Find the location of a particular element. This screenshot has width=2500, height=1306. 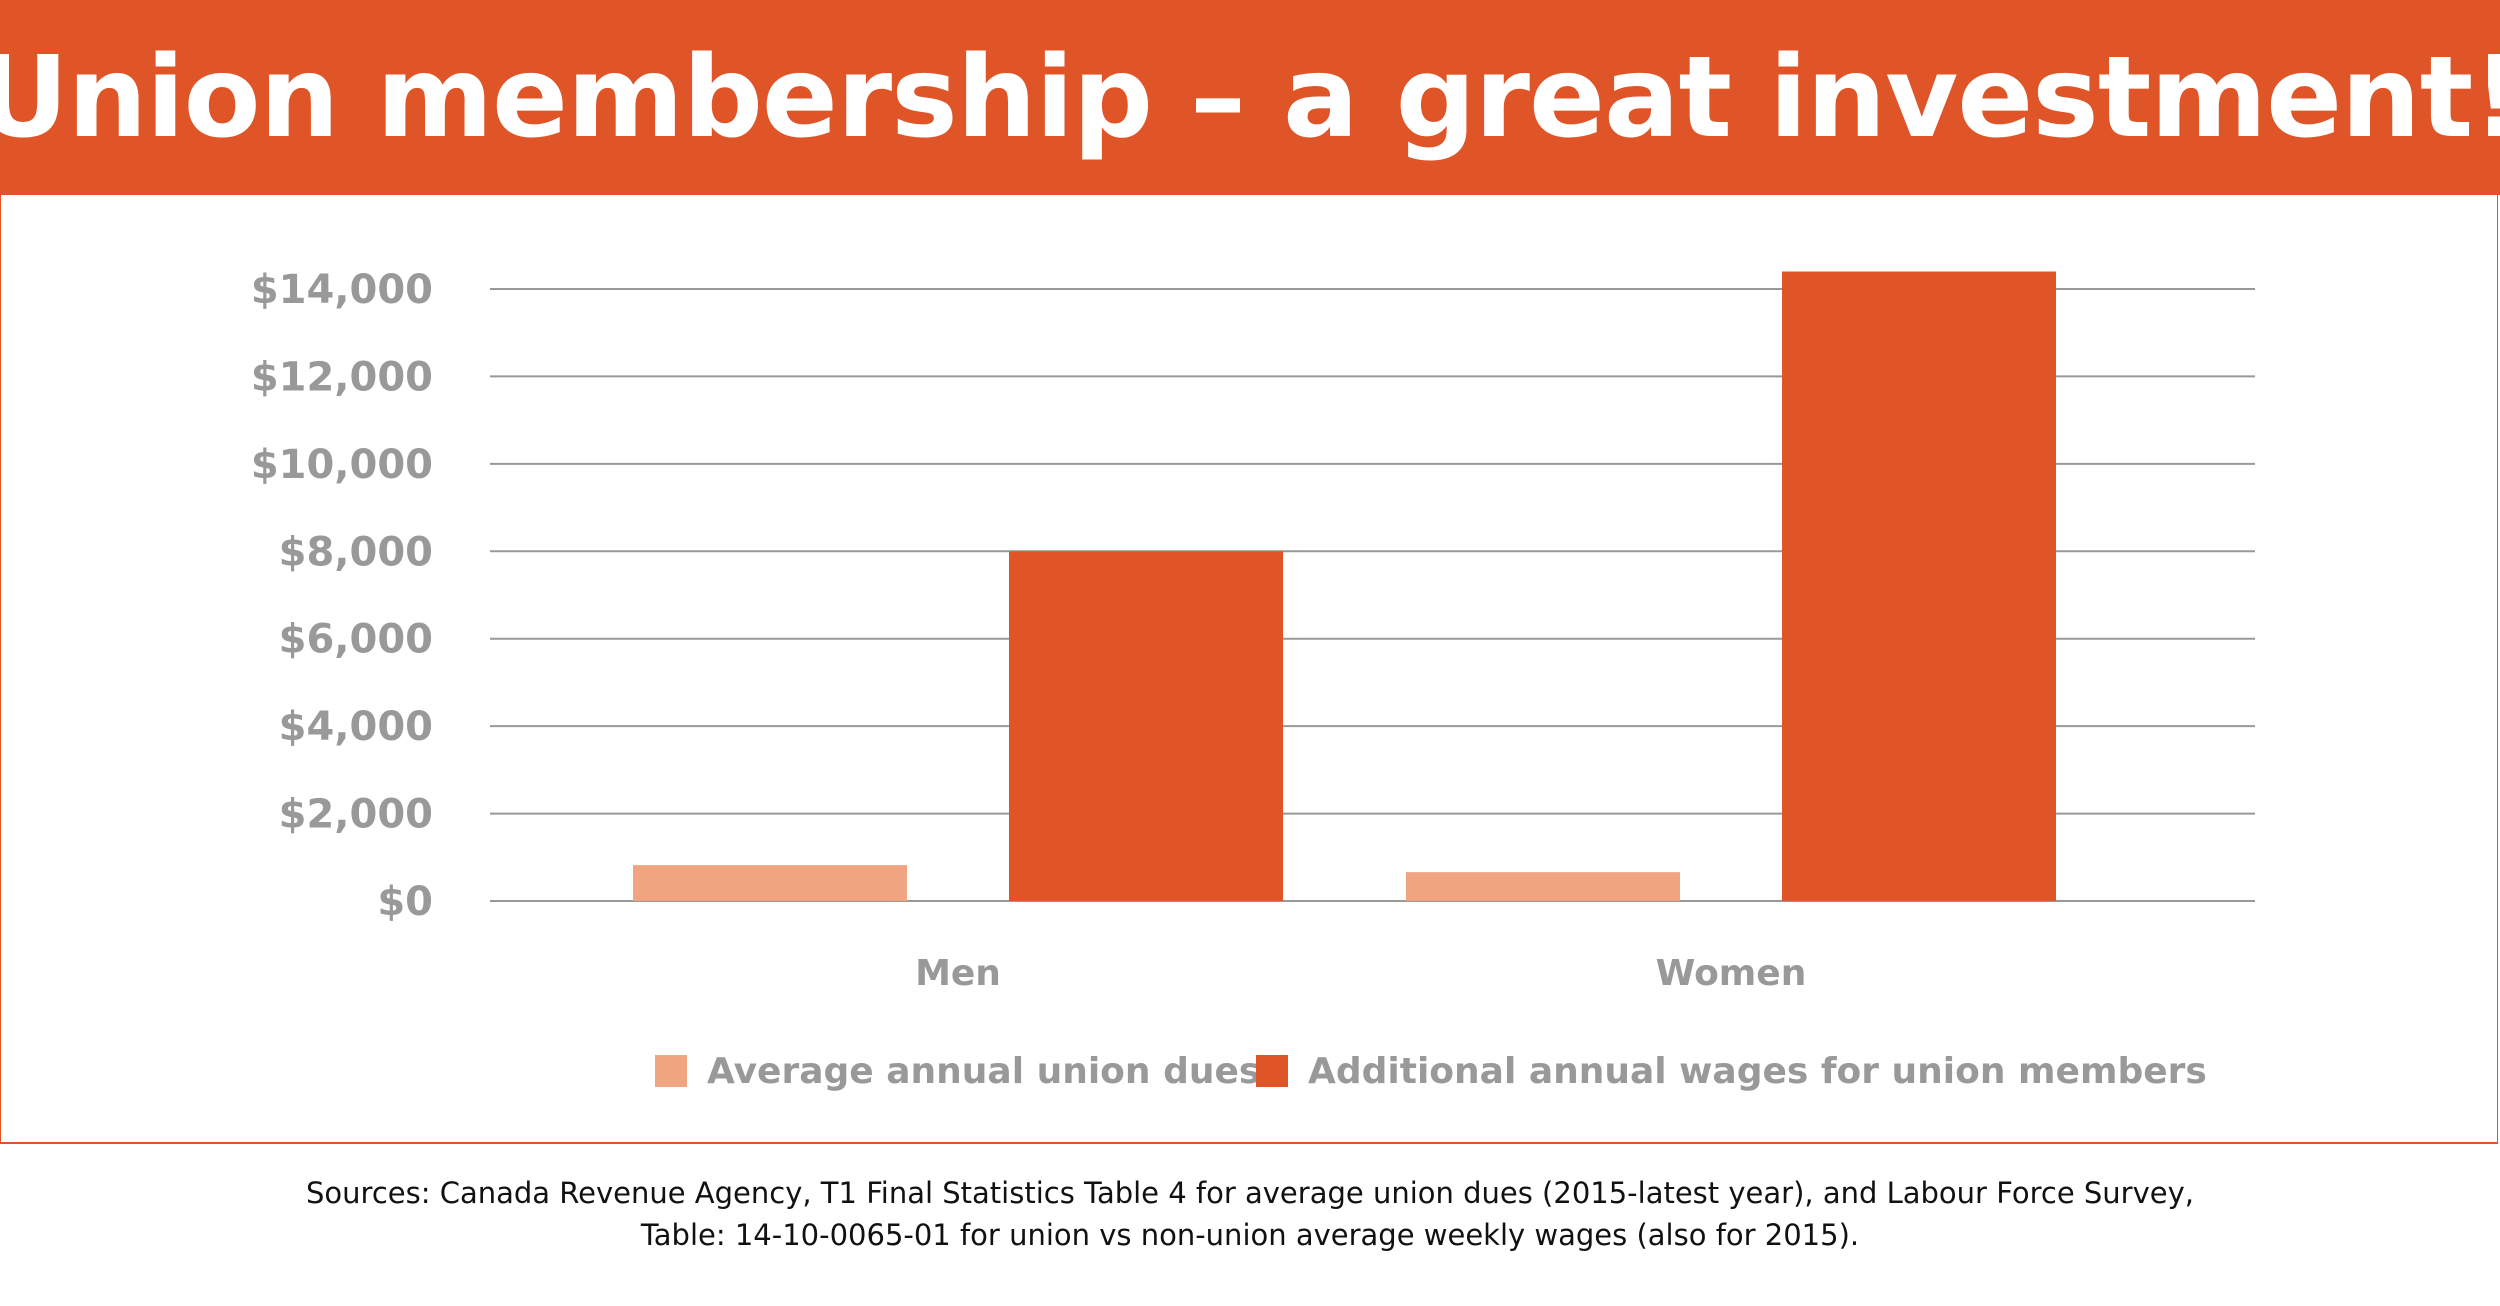

y-tick-label: $8,000 is located at coordinates (356, 552).